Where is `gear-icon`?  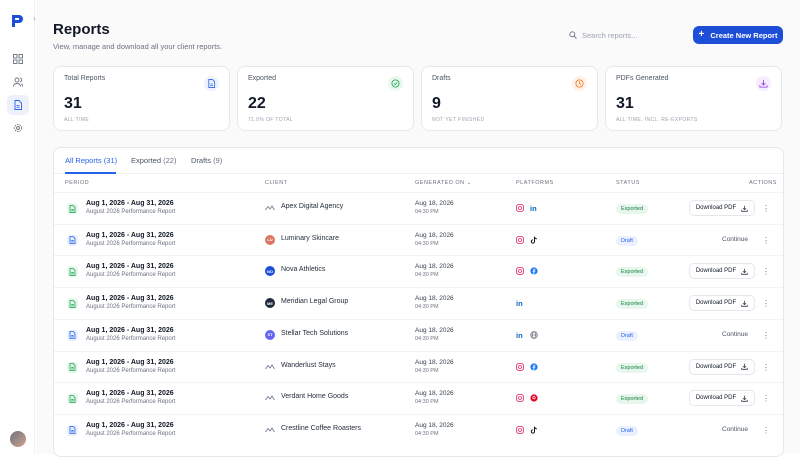
gear-icon is located at coordinates (18, 128).